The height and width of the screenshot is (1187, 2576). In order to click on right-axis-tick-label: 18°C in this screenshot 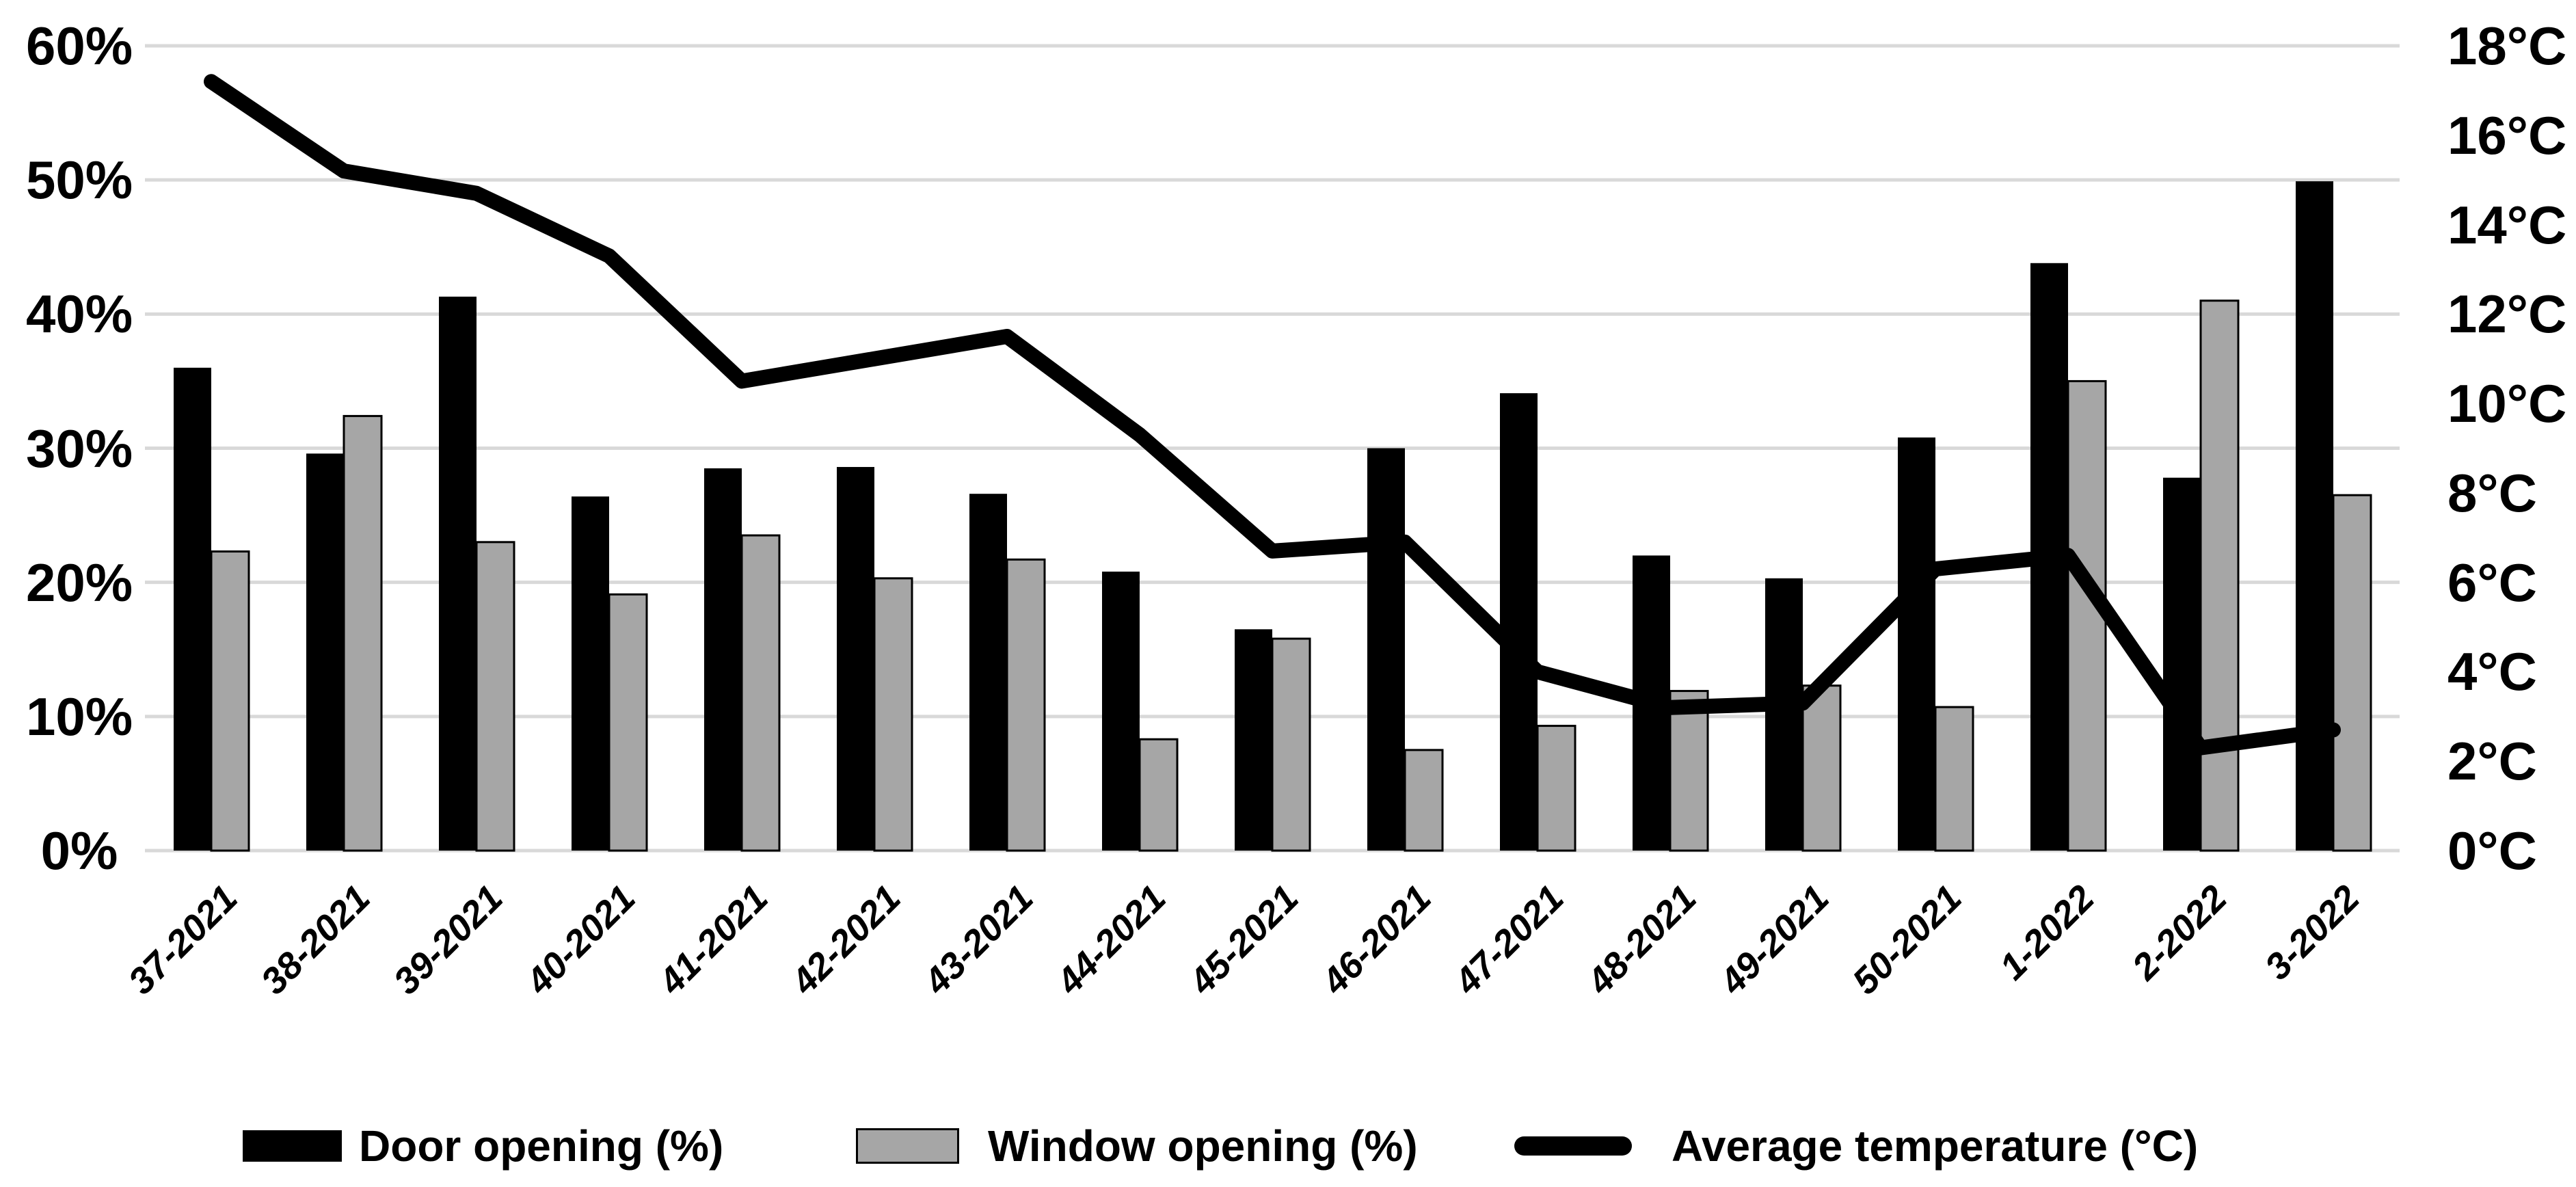, I will do `click(2507, 46)`.